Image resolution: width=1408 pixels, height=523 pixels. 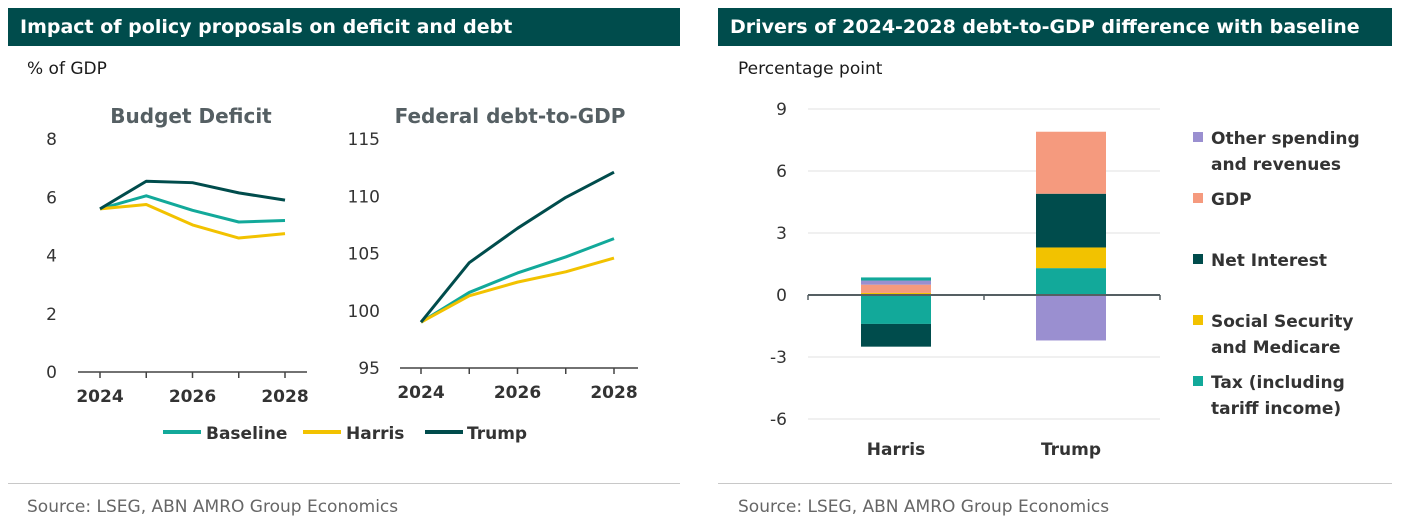 I want to click on legend-label-harris: Harris, so click(x=375, y=434).